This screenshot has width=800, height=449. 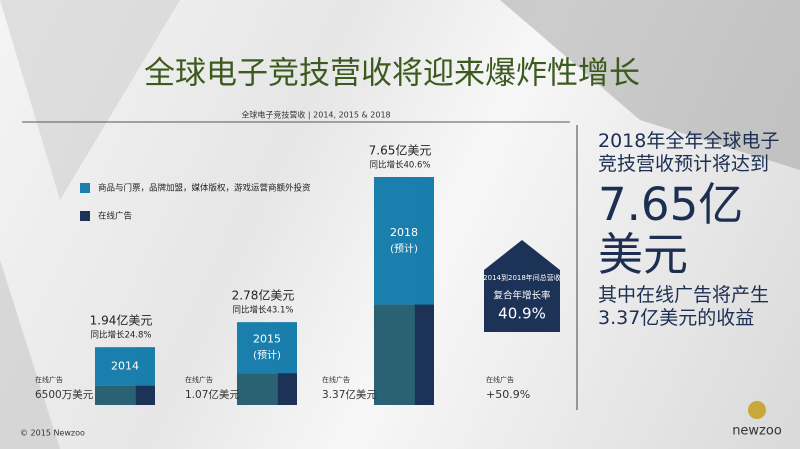 I want to click on ad-value-label: 6500万美元, so click(x=64, y=394).